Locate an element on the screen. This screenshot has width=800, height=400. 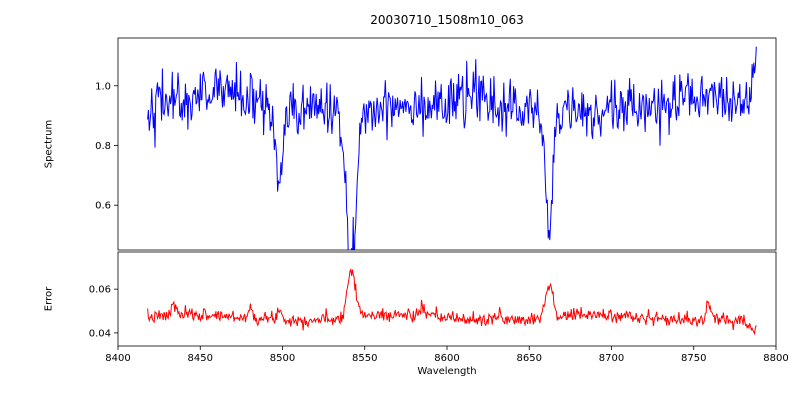
svg-text: 8400 is located at coordinates (117, 358).